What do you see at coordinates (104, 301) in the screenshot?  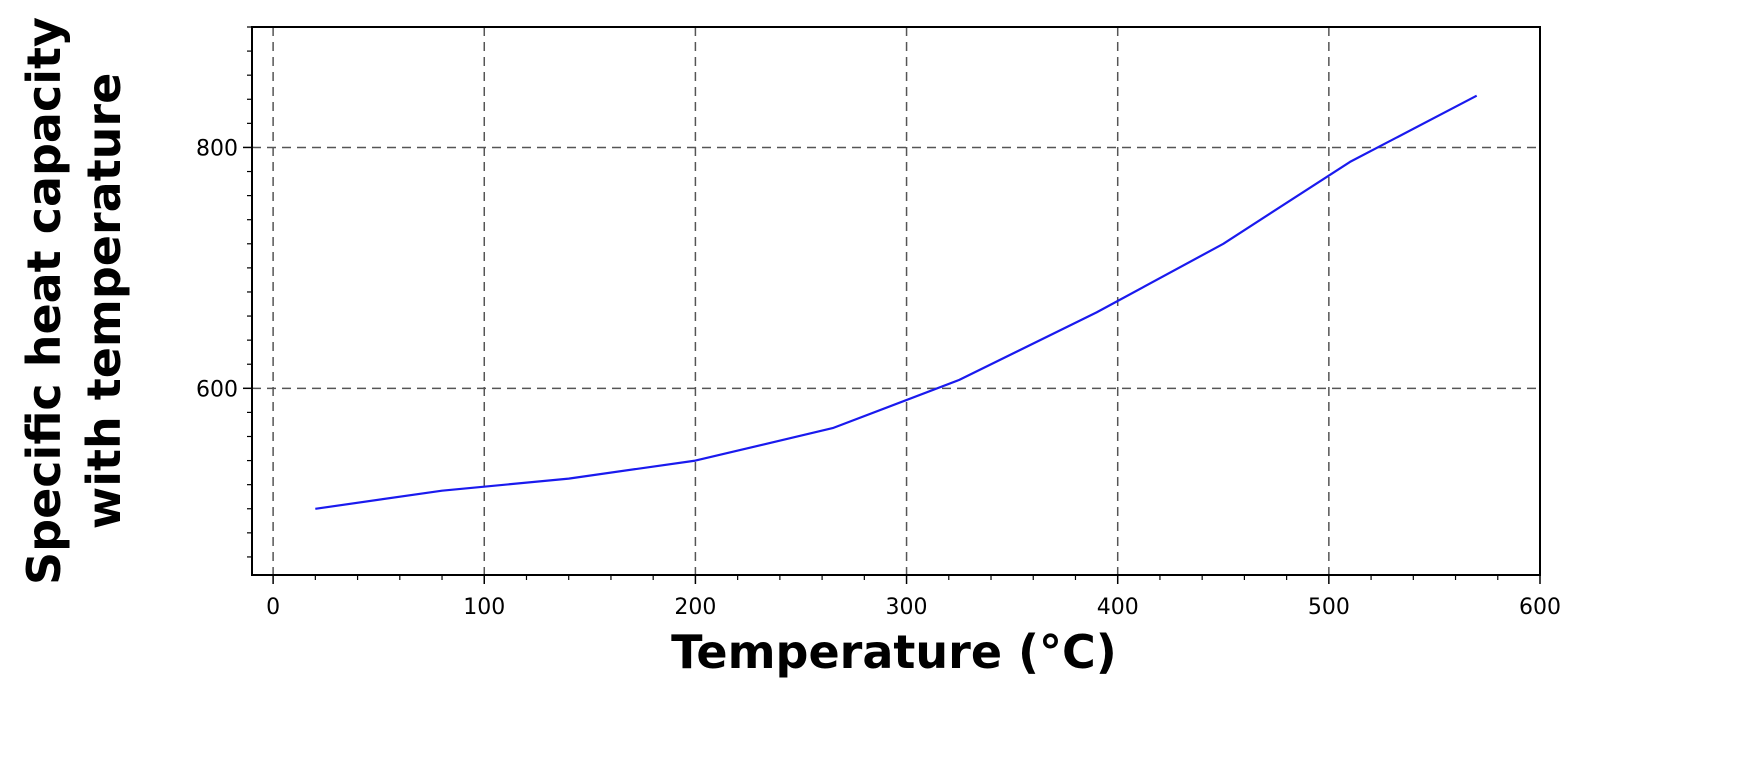 I see `y-axis-title-line-2: with temperature` at bounding box center [104, 301].